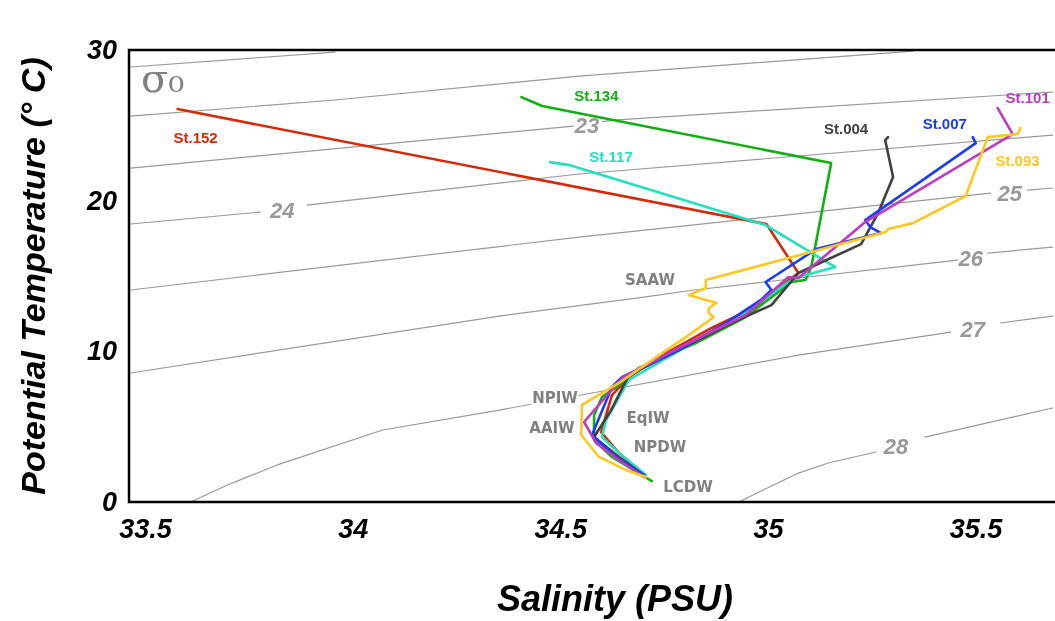  Describe the element at coordinates (522, 83) in the screenshot. I see `line-series` at that location.